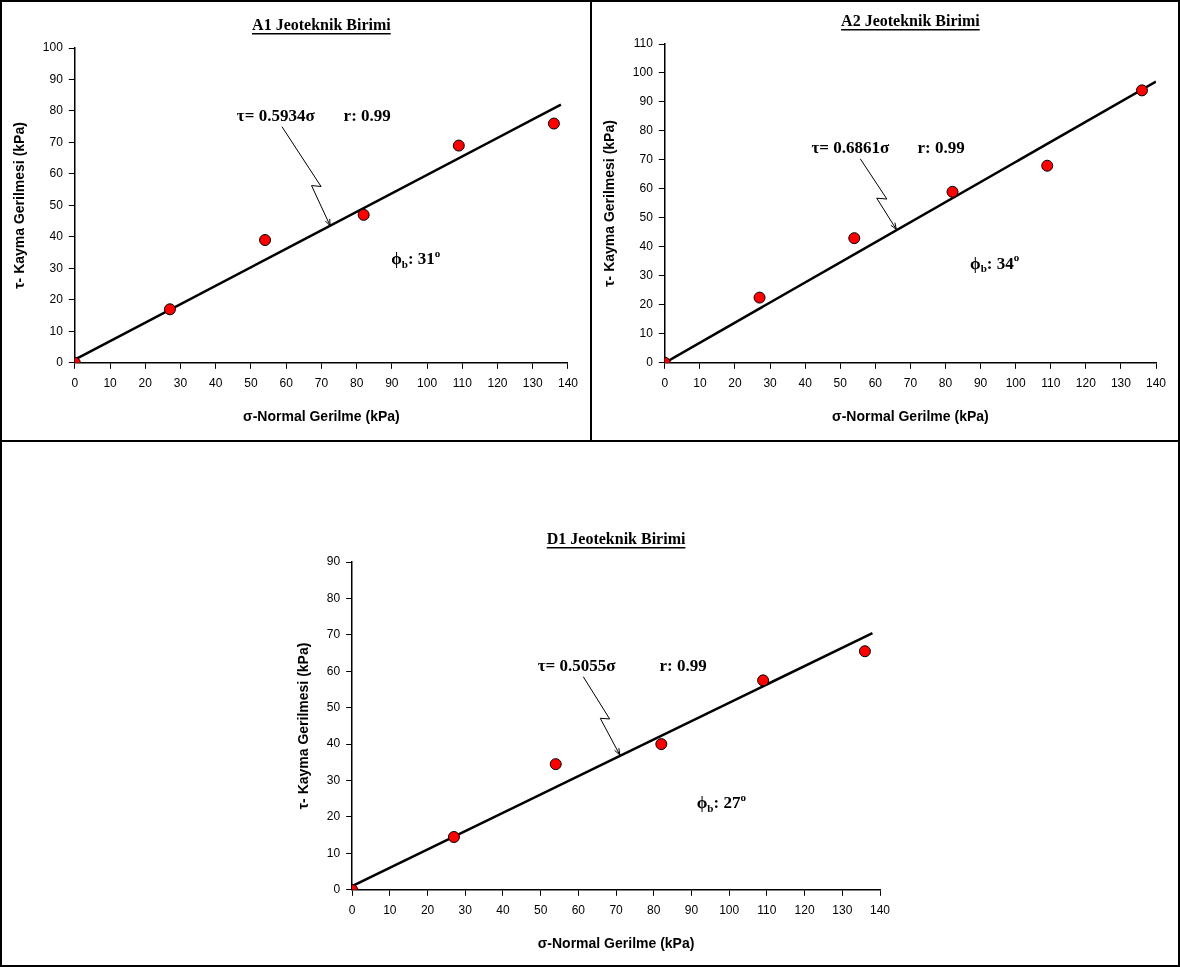 The image size is (1180, 967). Describe the element at coordinates (850, 148) in the screenshot. I see `annotation: τ= 0.6861σ` at that location.